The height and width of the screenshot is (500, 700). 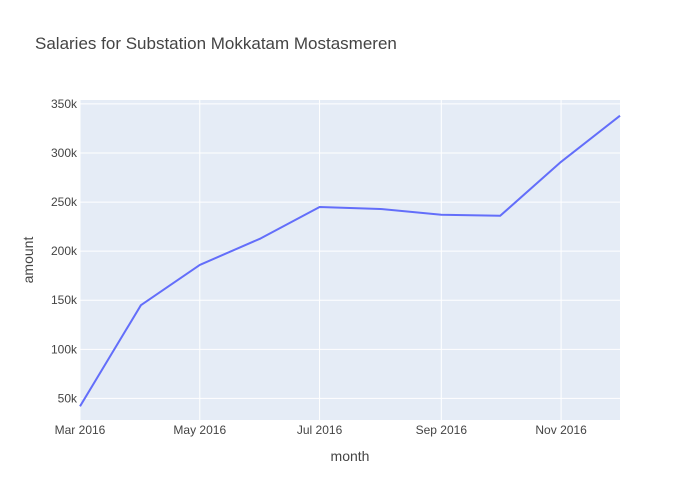 I want to click on y-axis-title: amount, so click(x=28, y=260).